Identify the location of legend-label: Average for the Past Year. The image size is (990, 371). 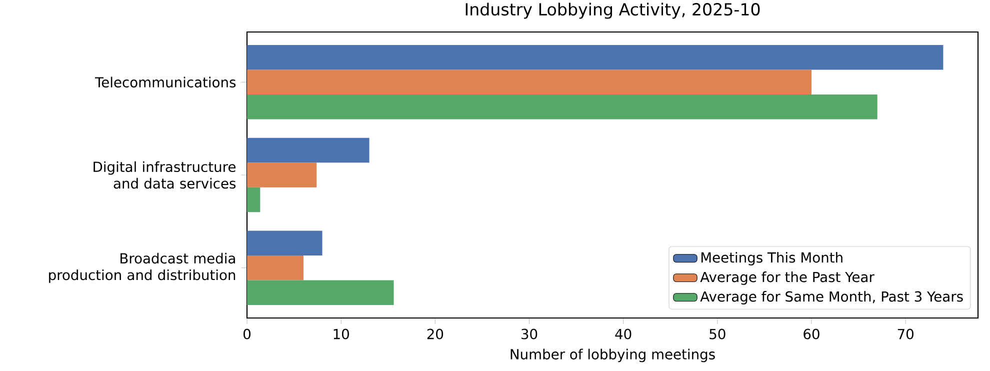
(787, 278).